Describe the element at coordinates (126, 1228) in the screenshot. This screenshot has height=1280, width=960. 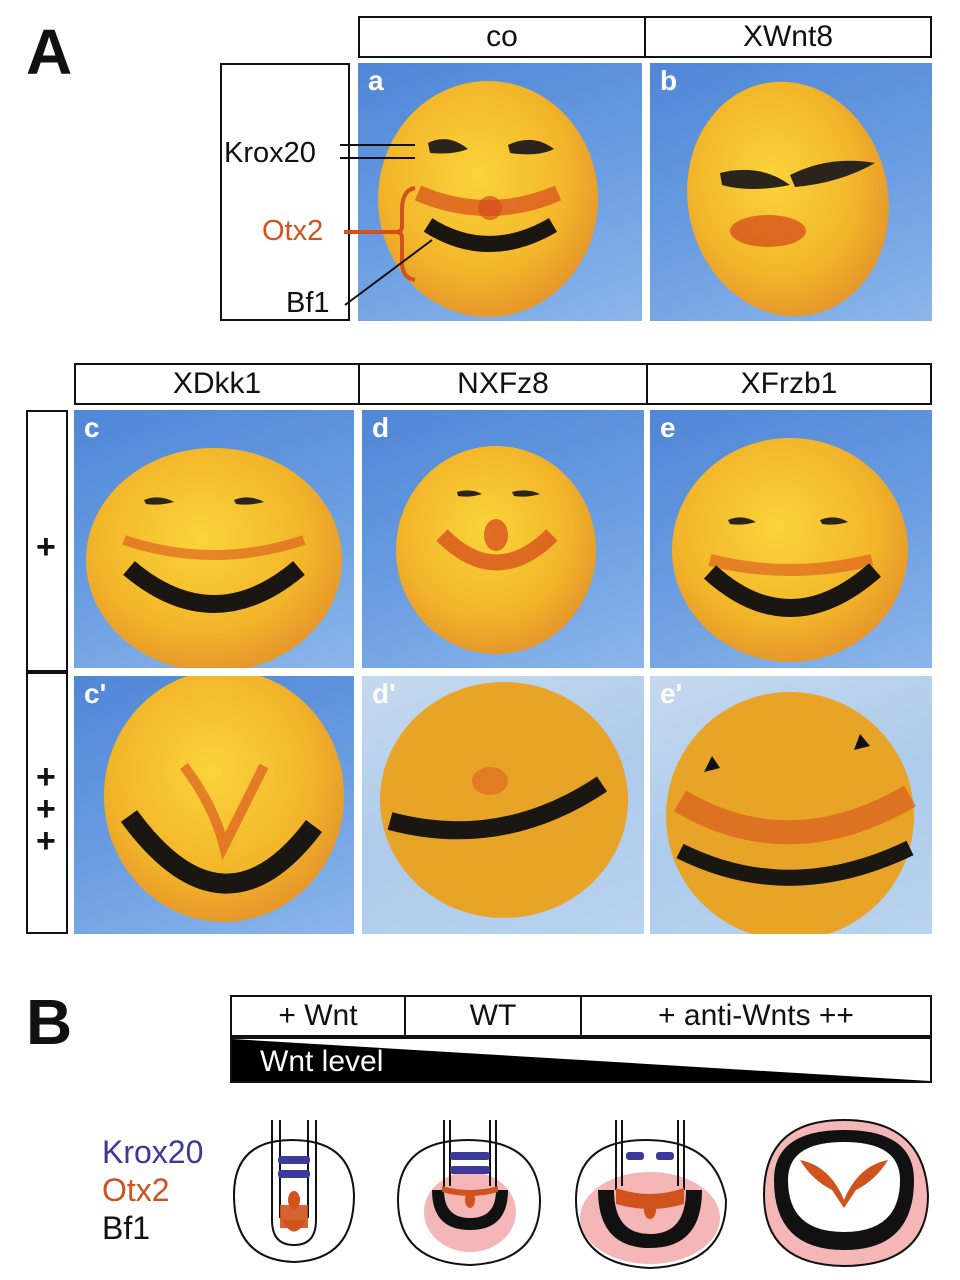
I see `legend-bf1: Bf1` at that location.